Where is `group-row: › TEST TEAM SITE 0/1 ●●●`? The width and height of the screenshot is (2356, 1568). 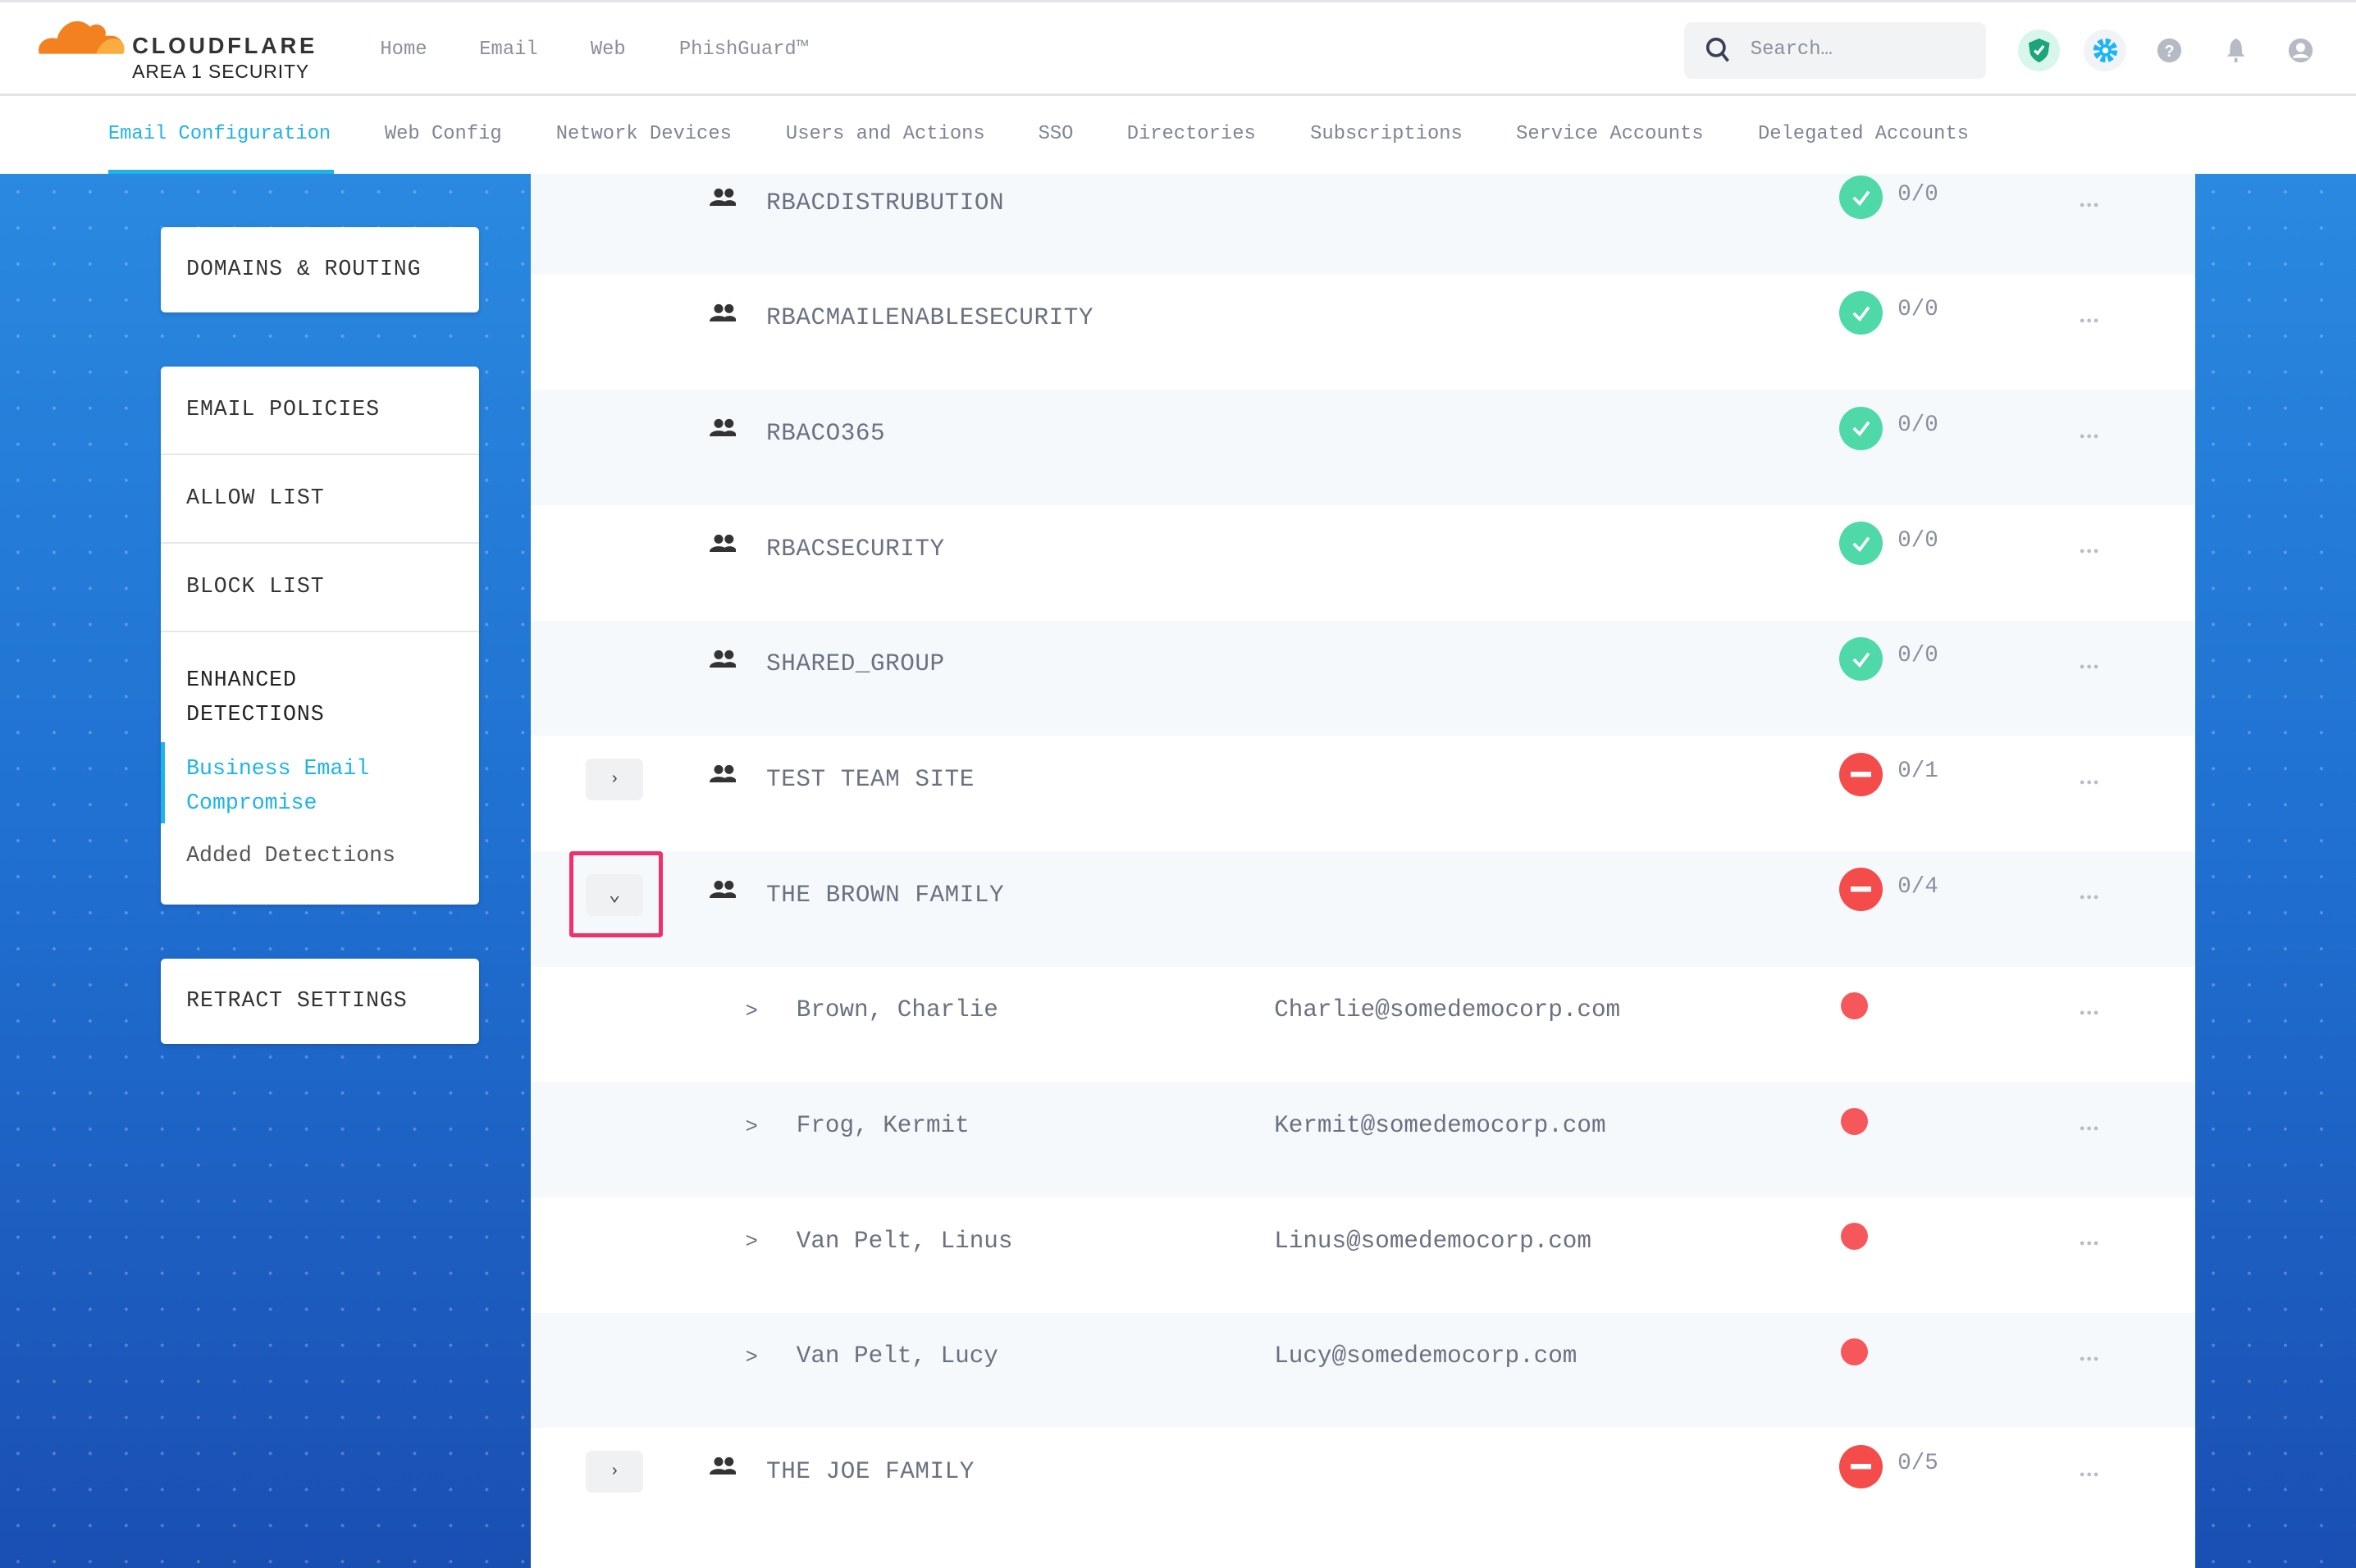
group-row: › TEST TEAM SITE 0/1 ●●● is located at coordinates (1362, 794).